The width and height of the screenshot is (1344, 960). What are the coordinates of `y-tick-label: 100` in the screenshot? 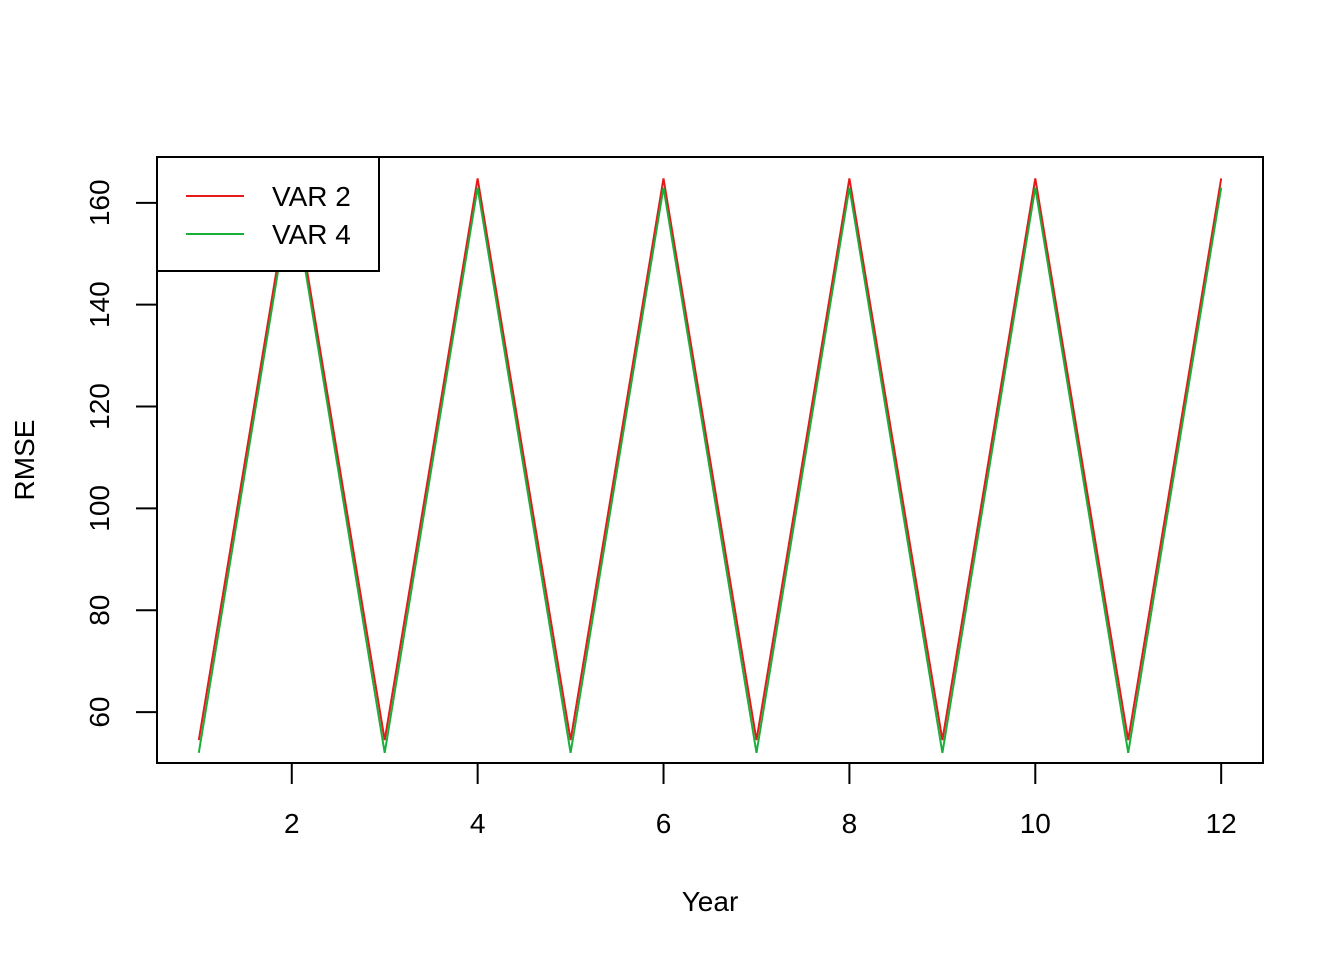 It's located at (99, 508).